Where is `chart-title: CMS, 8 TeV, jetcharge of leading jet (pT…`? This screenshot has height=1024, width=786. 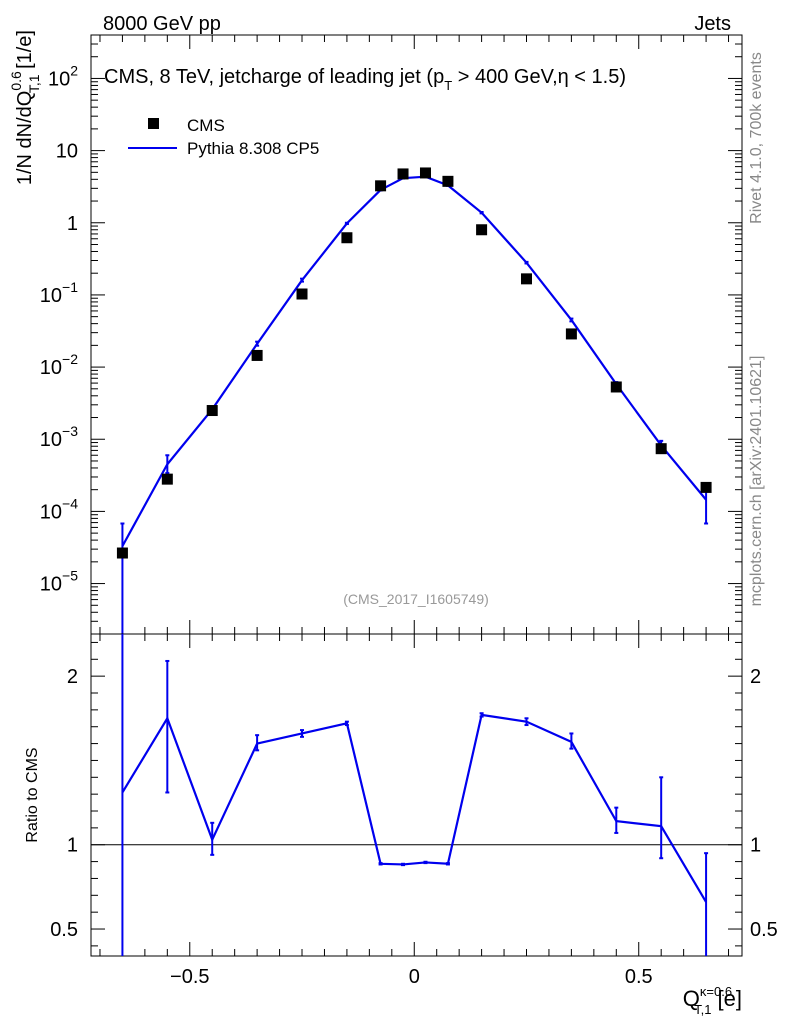 chart-title: CMS, 8 TeV, jetcharge of leading jet (pT… is located at coordinates (365, 79).